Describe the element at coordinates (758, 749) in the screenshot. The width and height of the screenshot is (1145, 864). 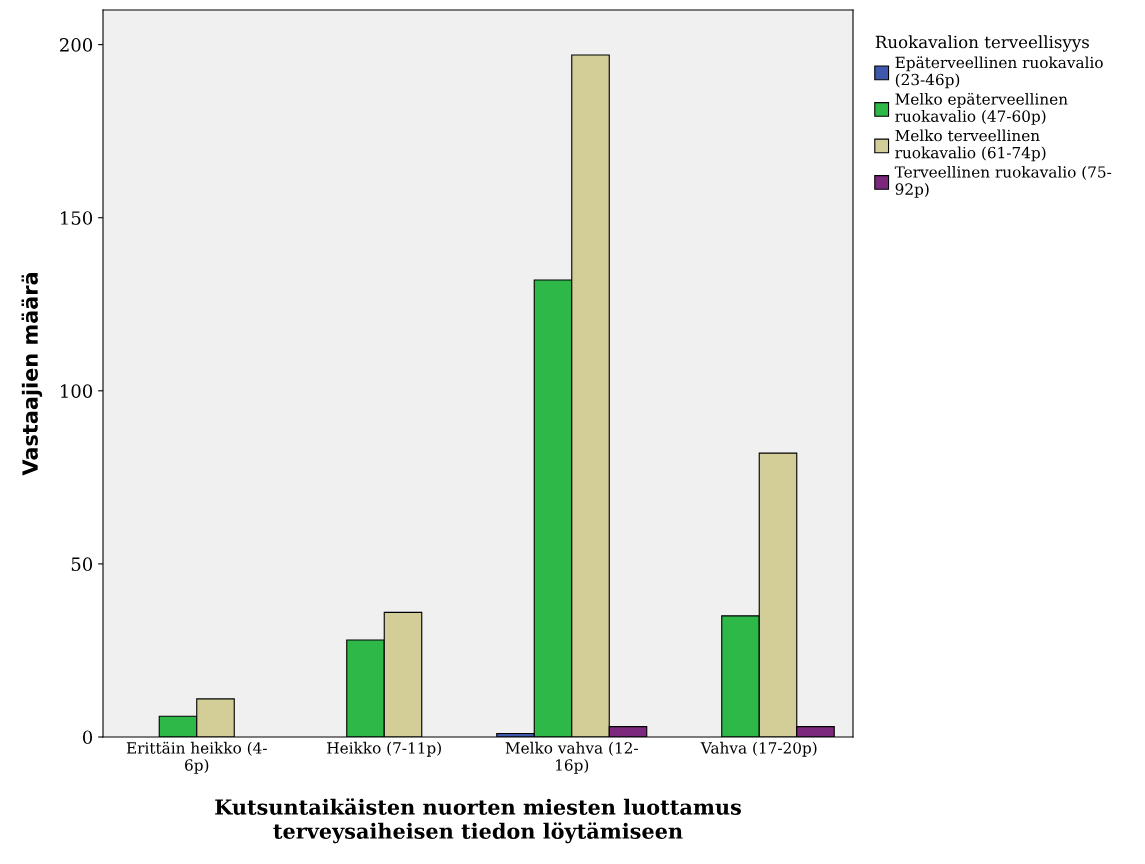
I see `x-tick-label: Vahva (17-20p)` at that location.